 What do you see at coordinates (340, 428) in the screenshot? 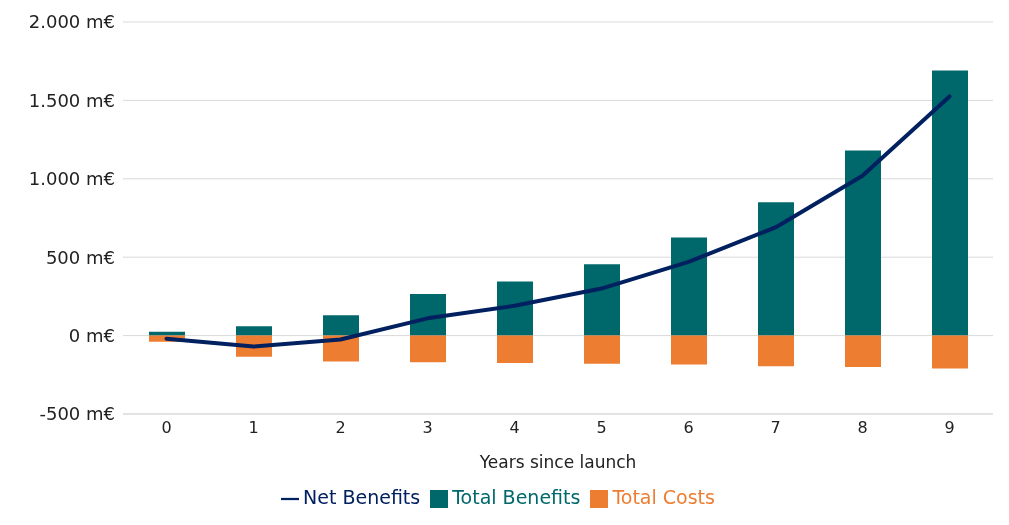
I see `x-tick-label: 2` at bounding box center [340, 428].